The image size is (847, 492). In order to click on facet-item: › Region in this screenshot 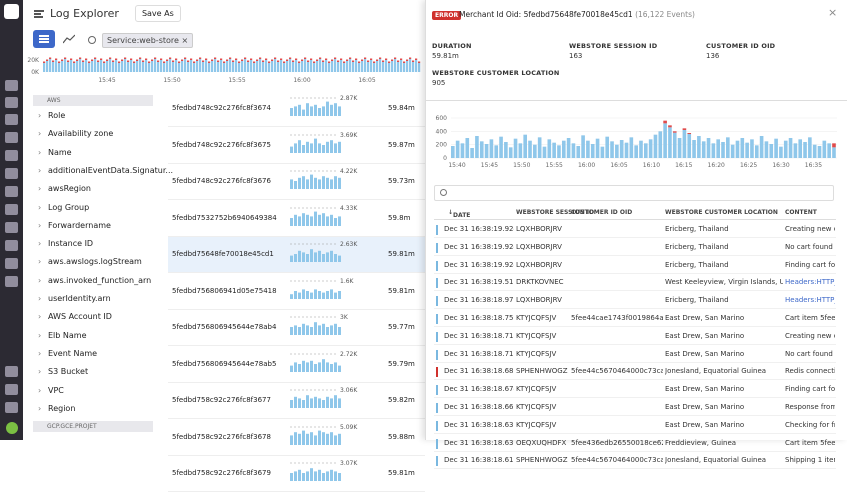, I will do `click(56, 409)`.